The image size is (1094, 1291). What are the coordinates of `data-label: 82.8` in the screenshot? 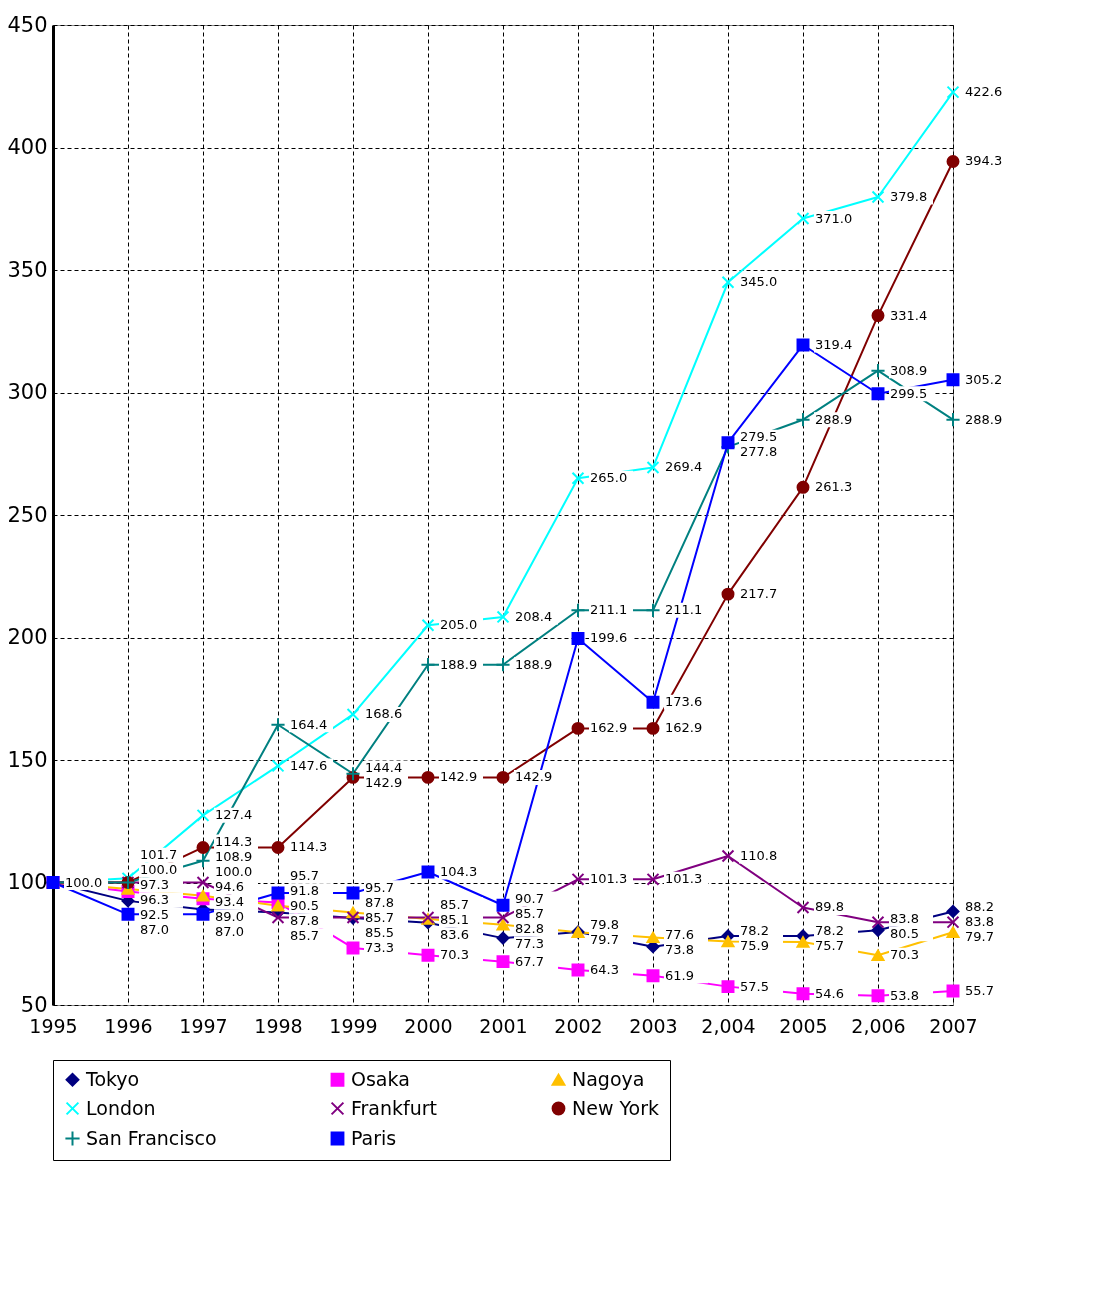 It's located at (529, 928).